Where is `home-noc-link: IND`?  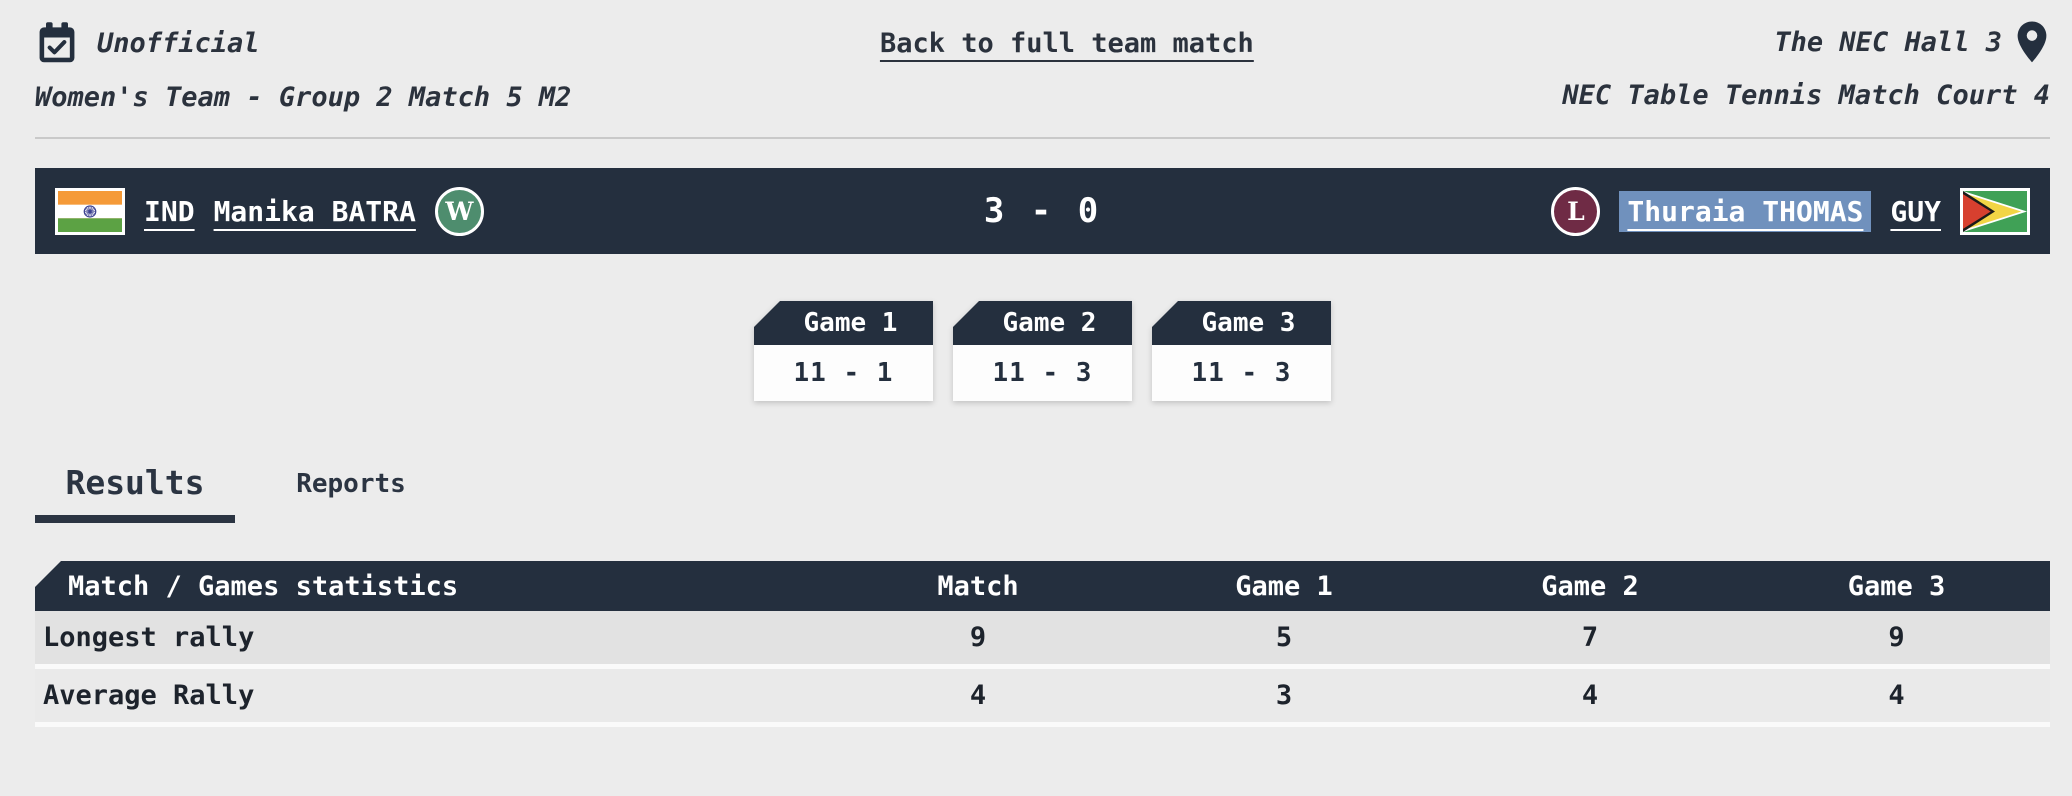
home-noc-link: IND is located at coordinates (169, 211).